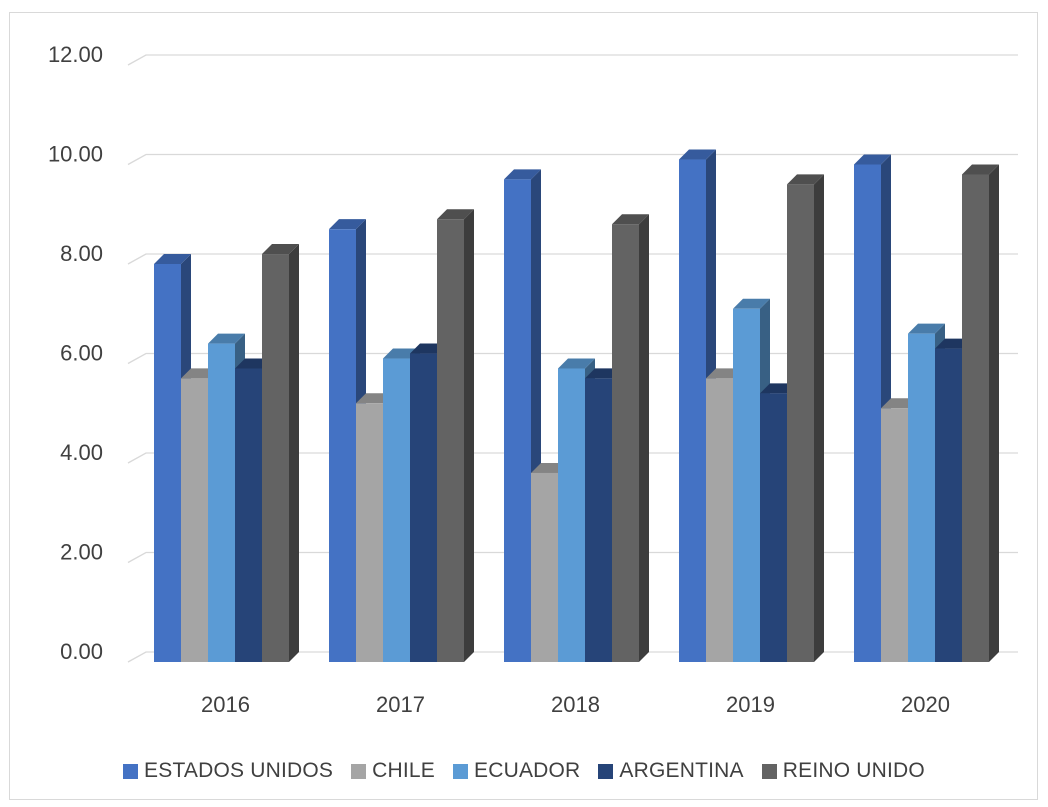 The width and height of the screenshot is (1048, 807). What do you see at coordinates (81, 452) in the screenshot?
I see `y-tick-label: 4.00` at bounding box center [81, 452].